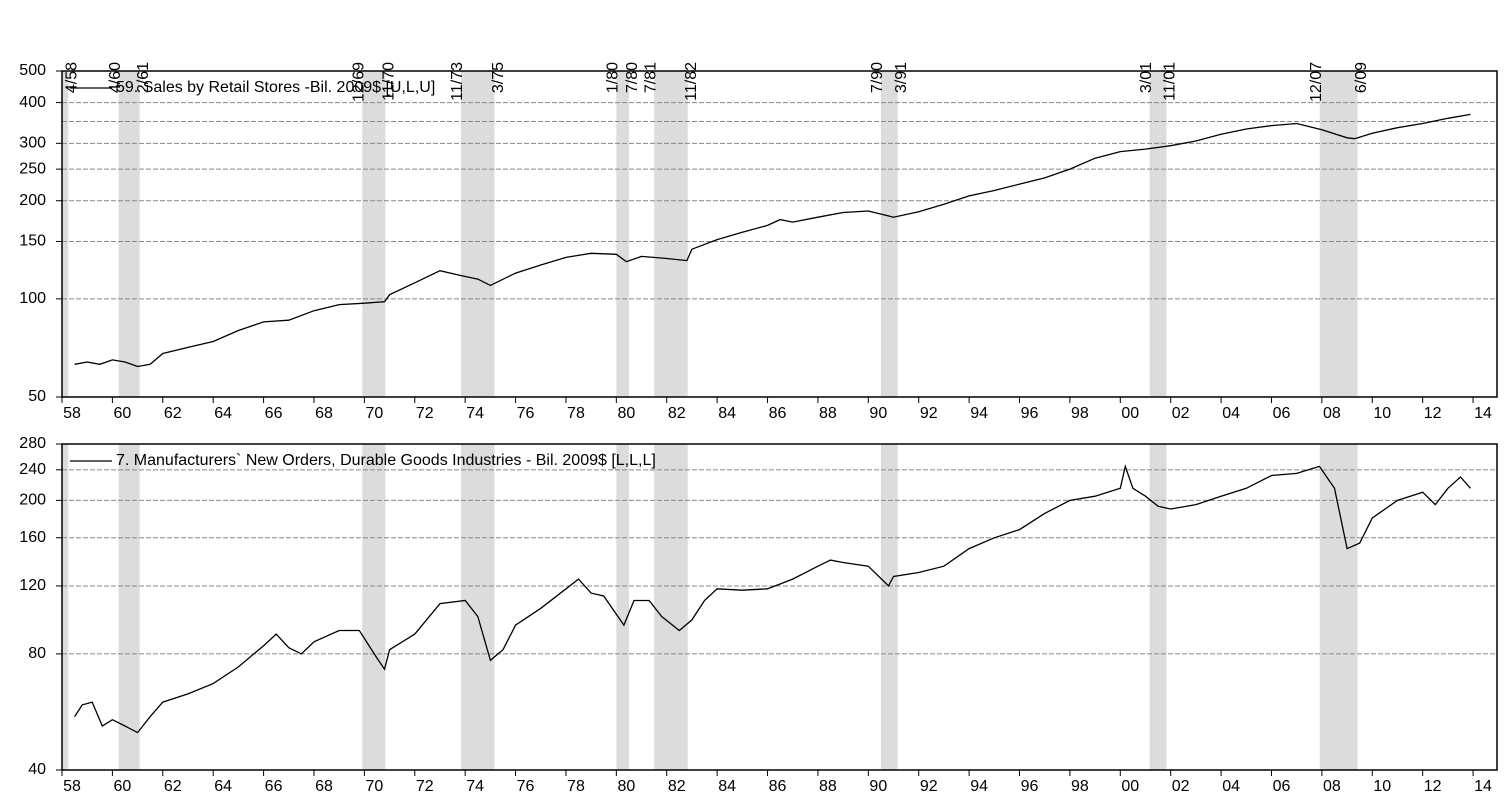  I want to click on recession-label: 12/07, so click(1316, 82).